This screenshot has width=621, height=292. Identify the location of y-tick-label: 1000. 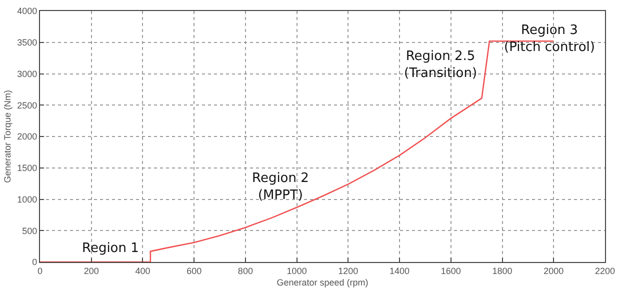
(27, 199).